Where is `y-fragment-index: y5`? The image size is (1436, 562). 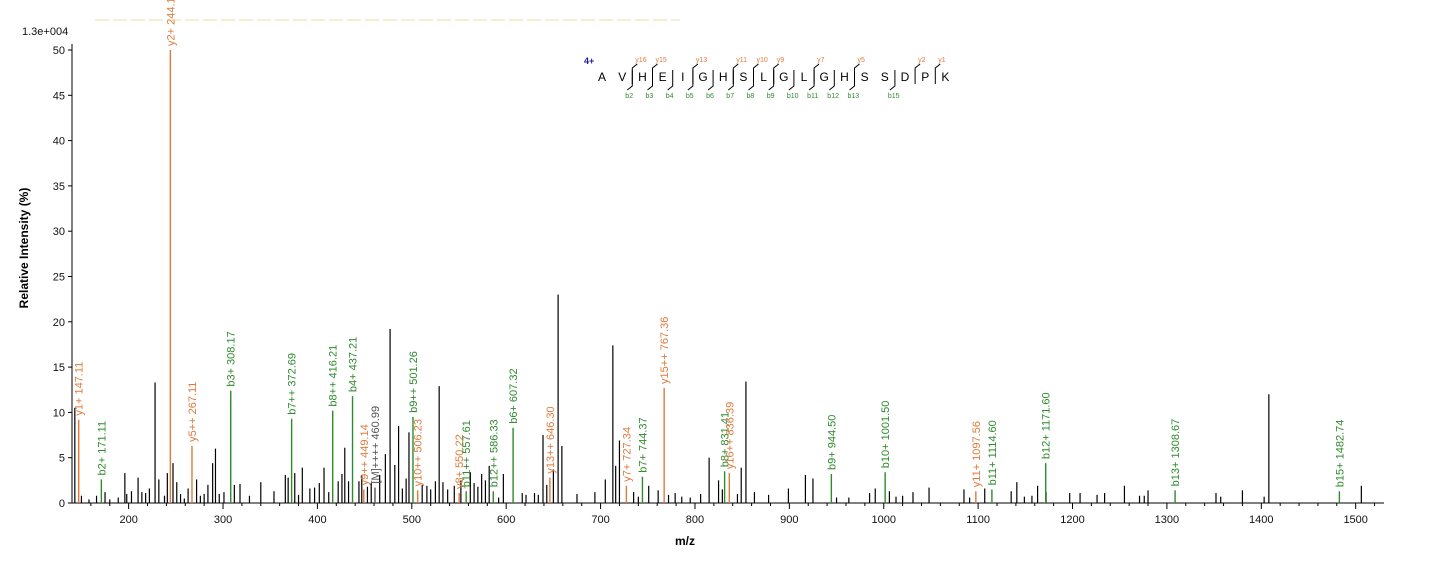
y-fragment-index: y5 is located at coordinates (862, 60).